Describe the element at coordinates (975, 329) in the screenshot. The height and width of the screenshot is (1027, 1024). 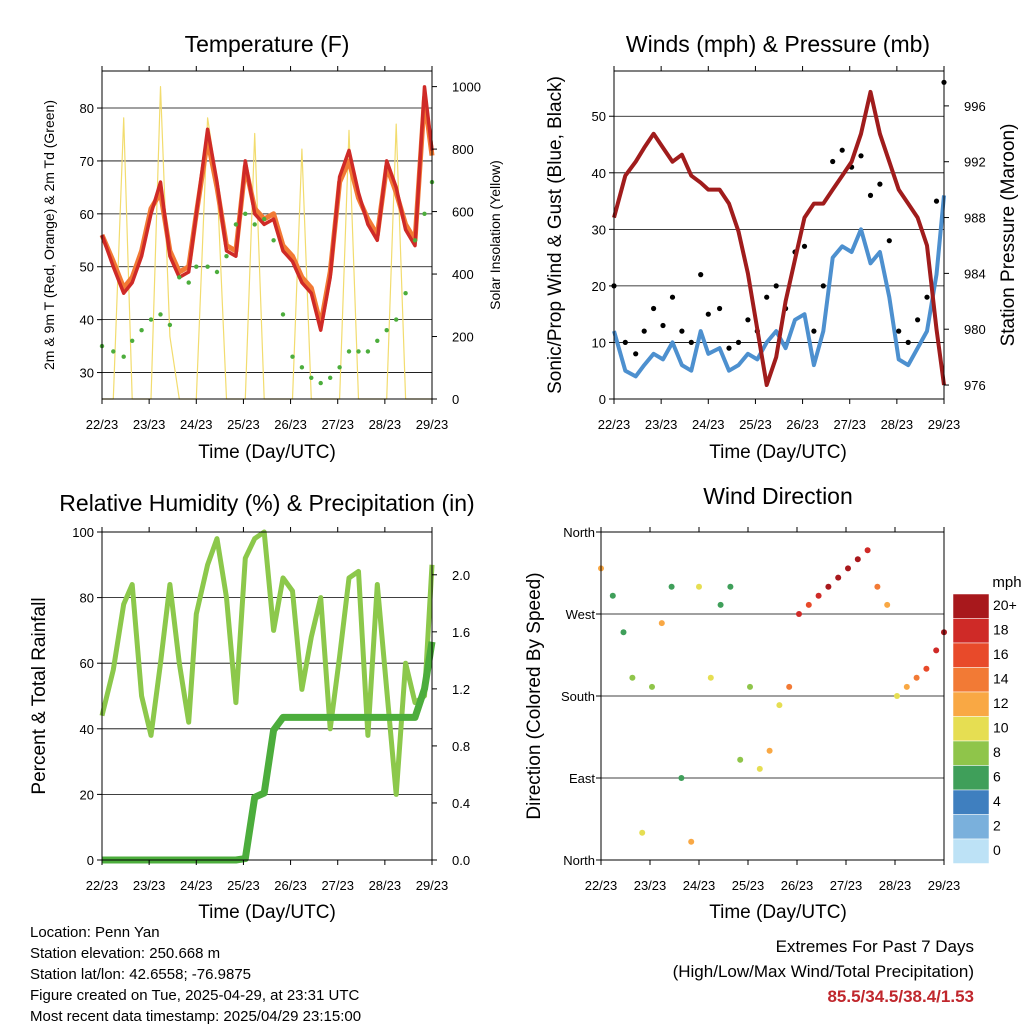
I see `y2-tick-label: 980` at that location.